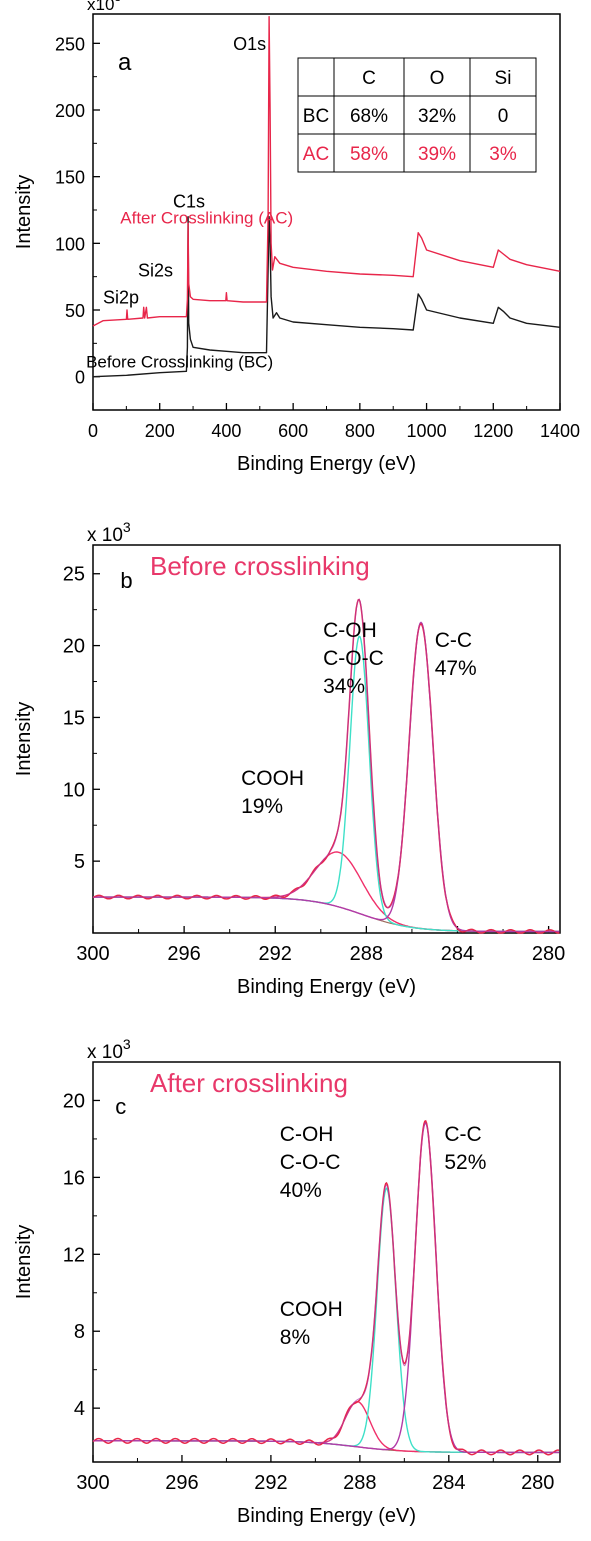 The image size is (591, 1541). Describe the element at coordinates (437, 116) in the screenshot. I see `table-cell: 32%` at that location.